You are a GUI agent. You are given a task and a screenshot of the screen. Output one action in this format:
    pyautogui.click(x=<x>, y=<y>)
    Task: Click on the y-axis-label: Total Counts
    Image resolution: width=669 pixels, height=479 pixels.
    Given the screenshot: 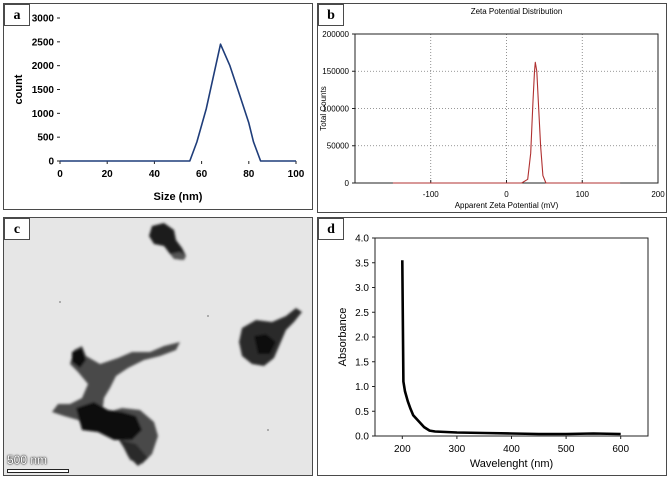 What is the action you would take?
    pyautogui.click(x=323, y=108)
    